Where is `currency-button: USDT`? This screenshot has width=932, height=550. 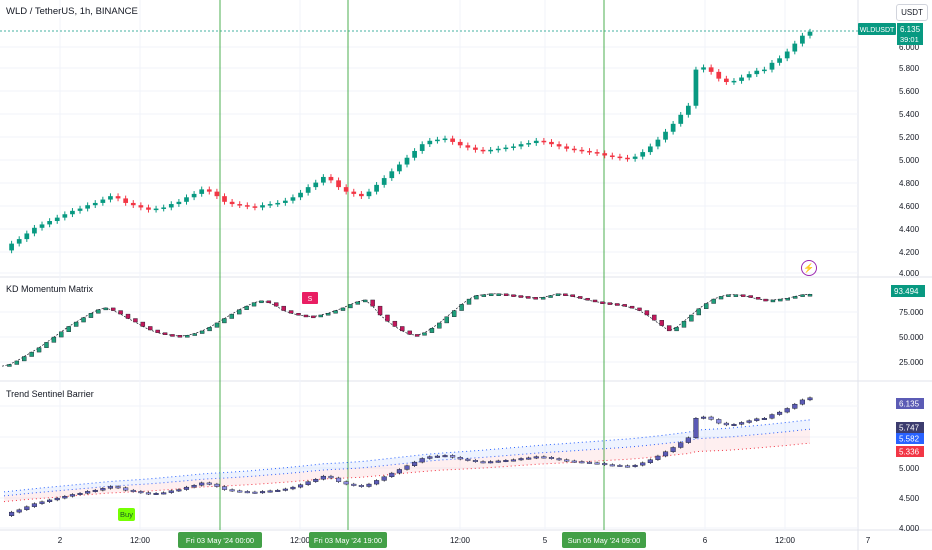
currency-button: USDT is located at coordinates (912, 12).